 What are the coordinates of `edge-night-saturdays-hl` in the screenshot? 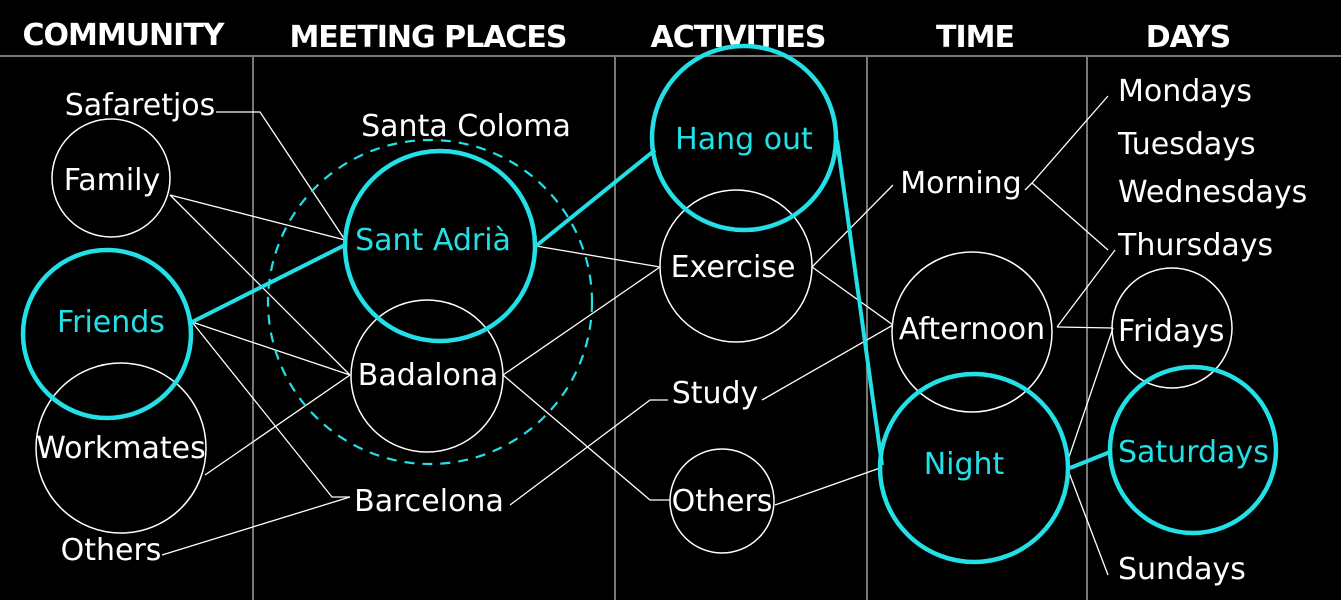 It's located at (1090, 460).